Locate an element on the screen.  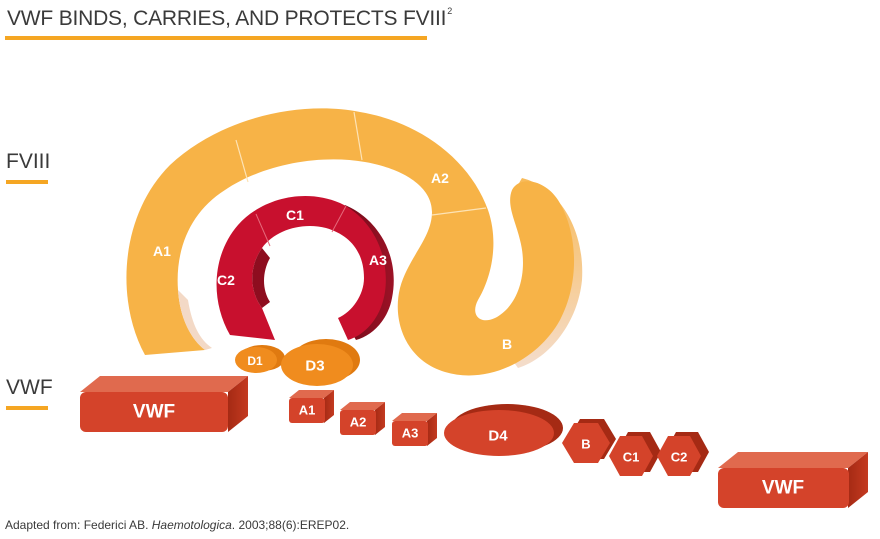
vwf-d3-label: D3 is located at coordinates (314, 366).